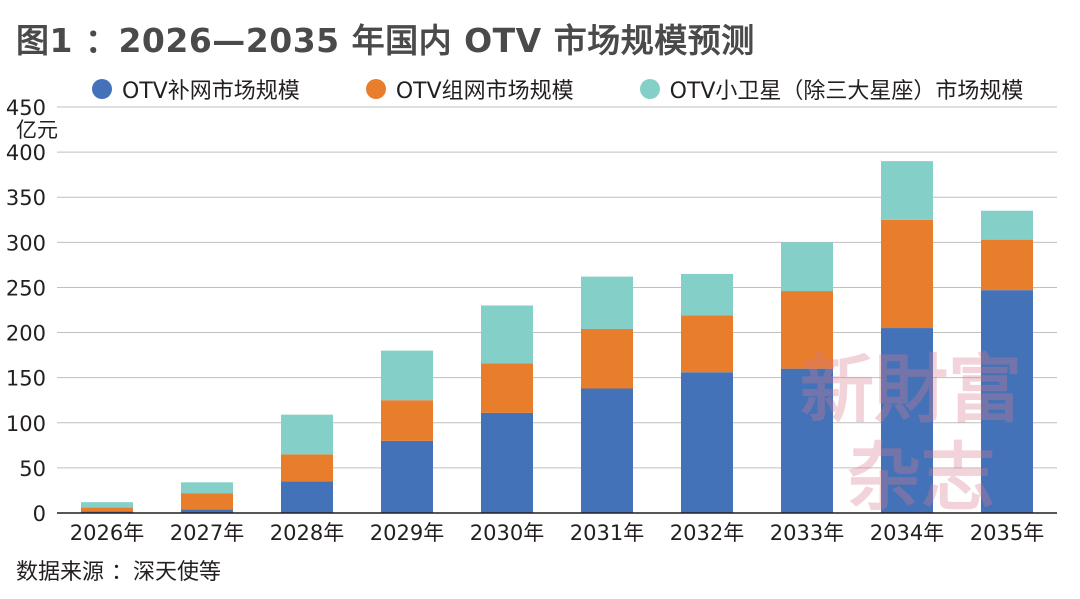  What do you see at coordinates (385, 40) in the screenshot?
I see `chart-title: 图1 ：2026—2035 年国内 OTV 市场规模预测` at bounding box center [385, 40].